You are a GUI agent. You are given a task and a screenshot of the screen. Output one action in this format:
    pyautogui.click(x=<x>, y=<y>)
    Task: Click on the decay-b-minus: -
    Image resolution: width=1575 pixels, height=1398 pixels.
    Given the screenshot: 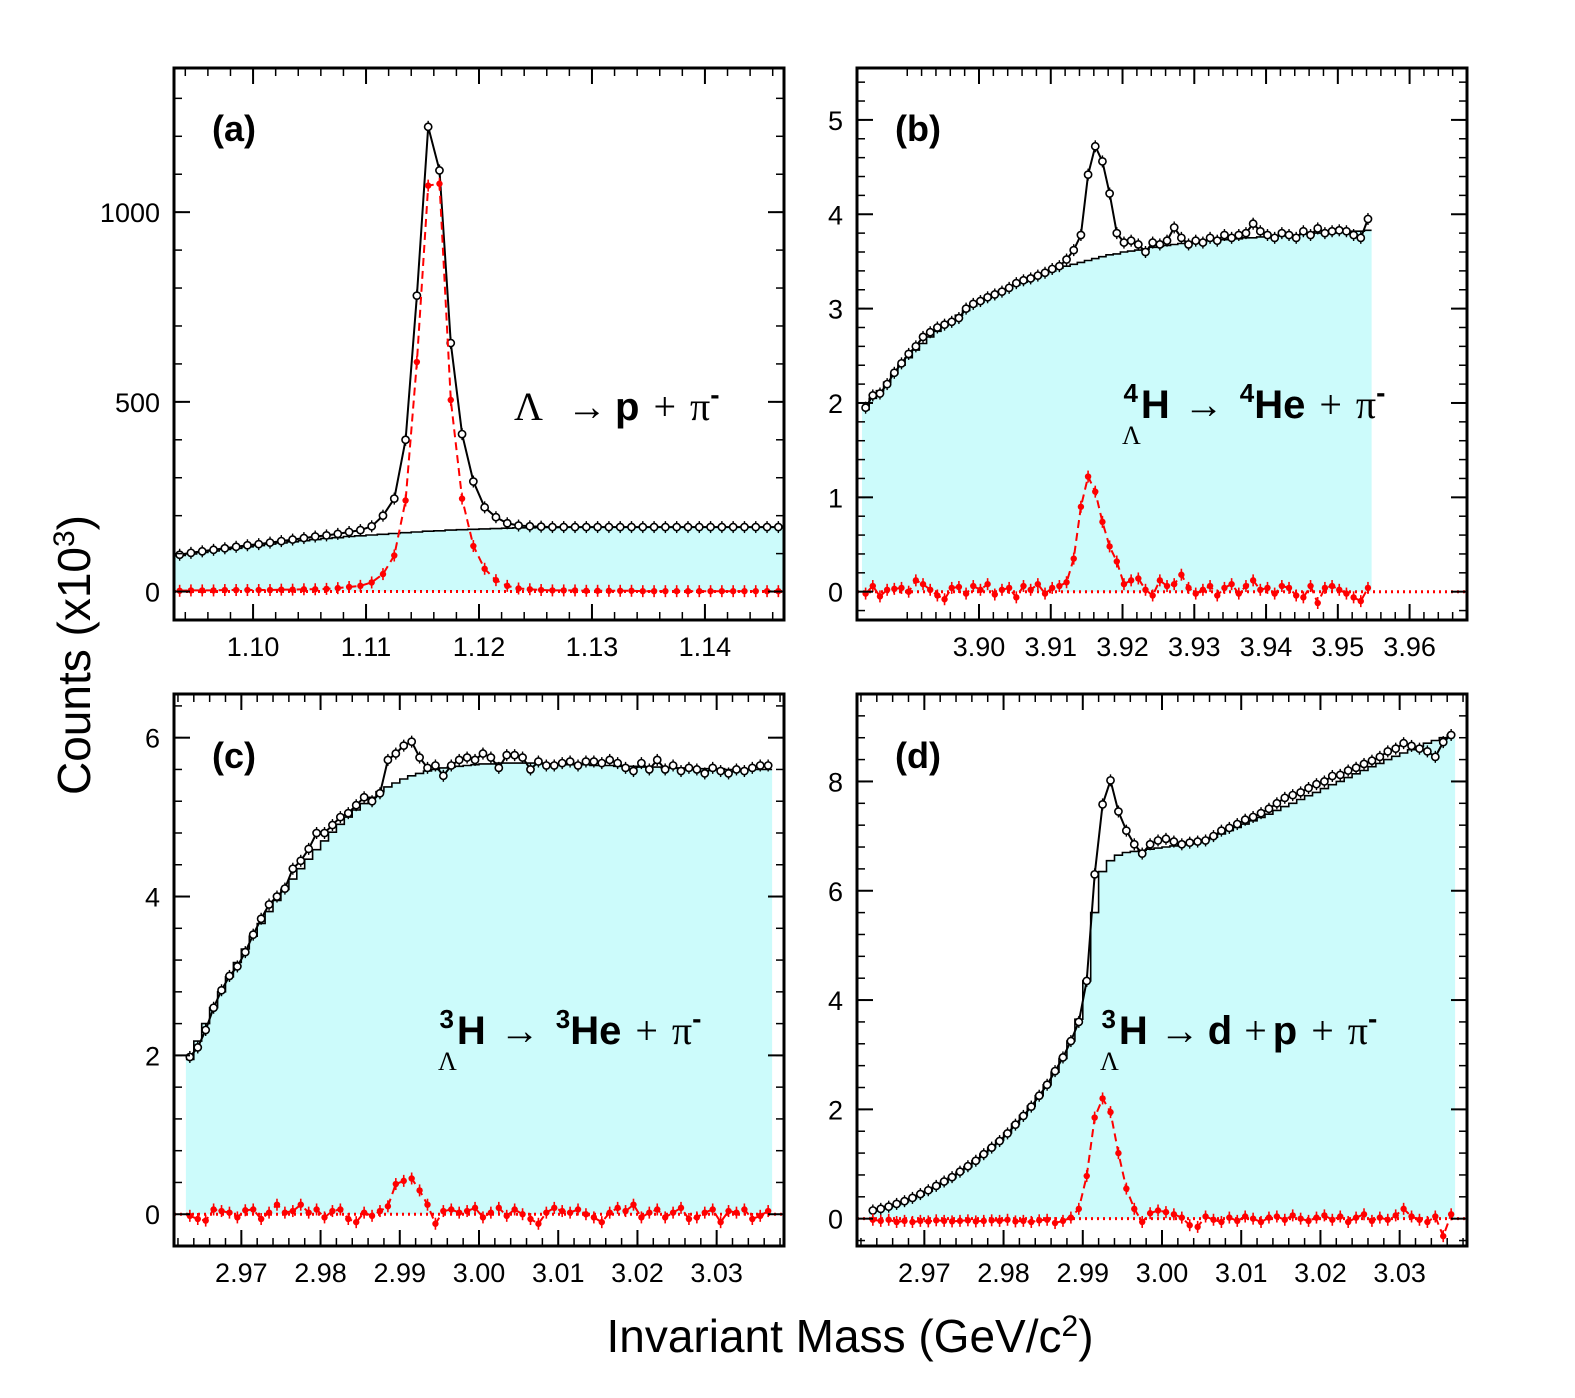 What is the action you would take?
    pyautogui.click(x=1380, y=392)
    